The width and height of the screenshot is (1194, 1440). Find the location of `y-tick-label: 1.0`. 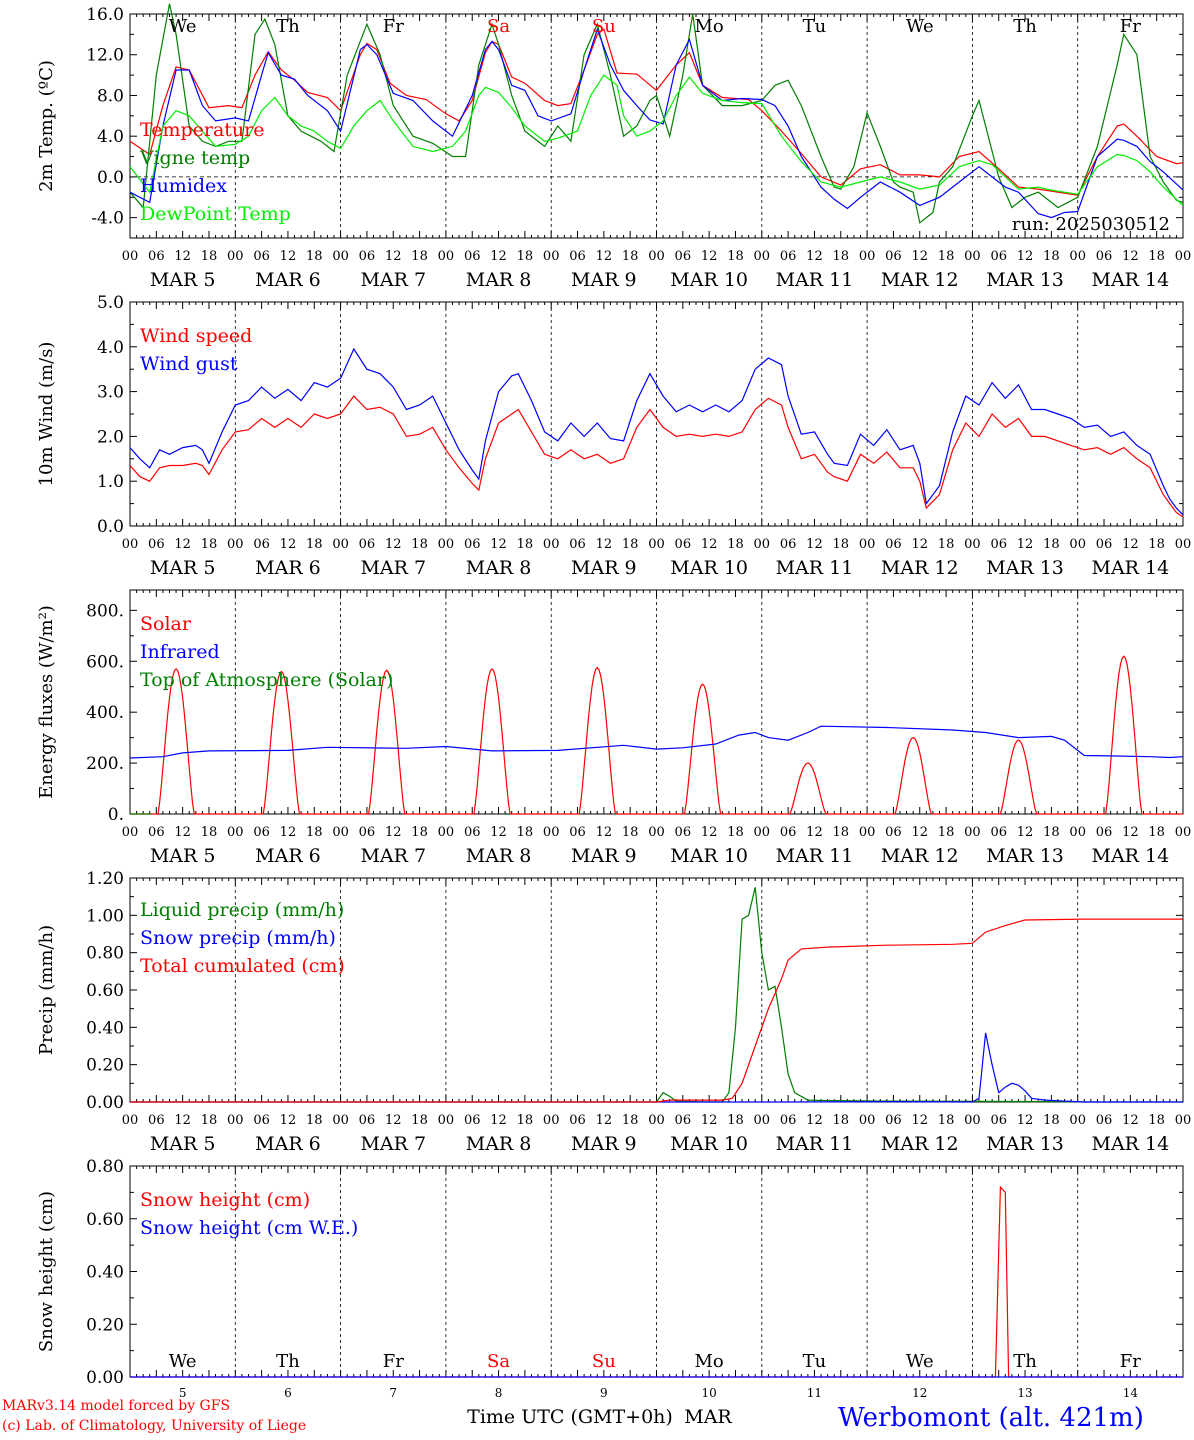

y-tick-label: 1.0 is located at coordinates (110, 482).